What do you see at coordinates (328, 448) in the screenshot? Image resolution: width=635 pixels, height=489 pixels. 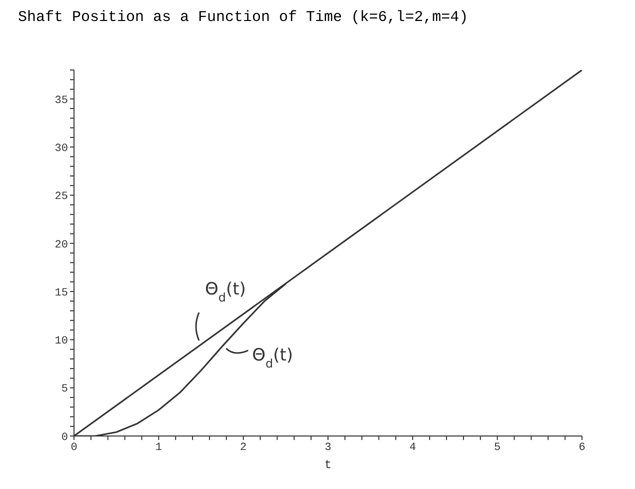 I see `x-tick-label: 3` at bounding box center [328, 448].